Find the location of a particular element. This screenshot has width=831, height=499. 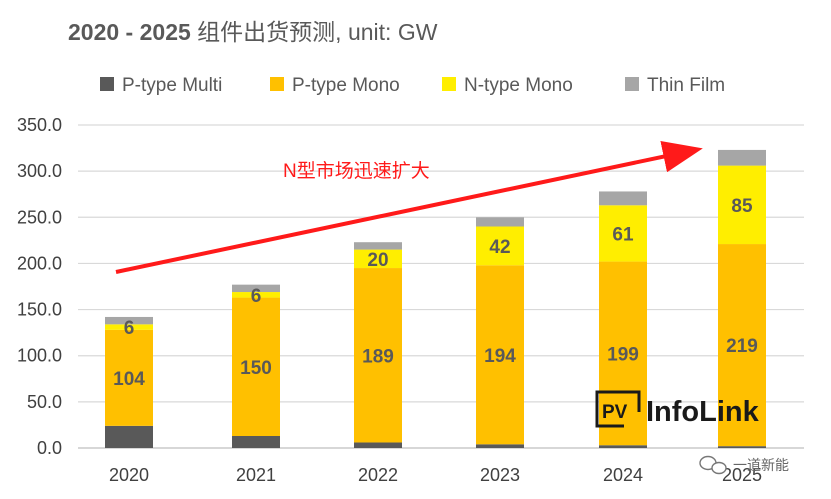

y-tick-label: 200.0 is located at coordinates (39, 263).